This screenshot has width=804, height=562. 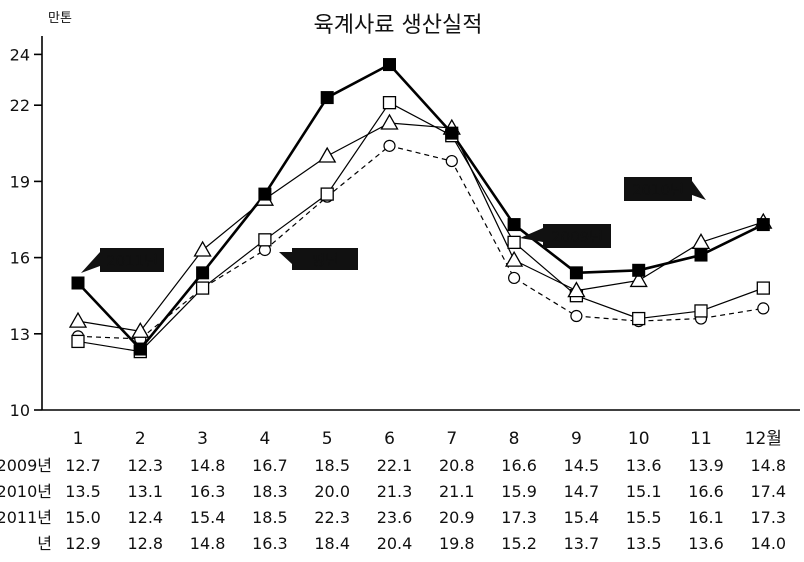 What do you see at coordinates (768, 491) in the screenshot?
I see `table-cell: 17.4` at bounding box center [768, 491].